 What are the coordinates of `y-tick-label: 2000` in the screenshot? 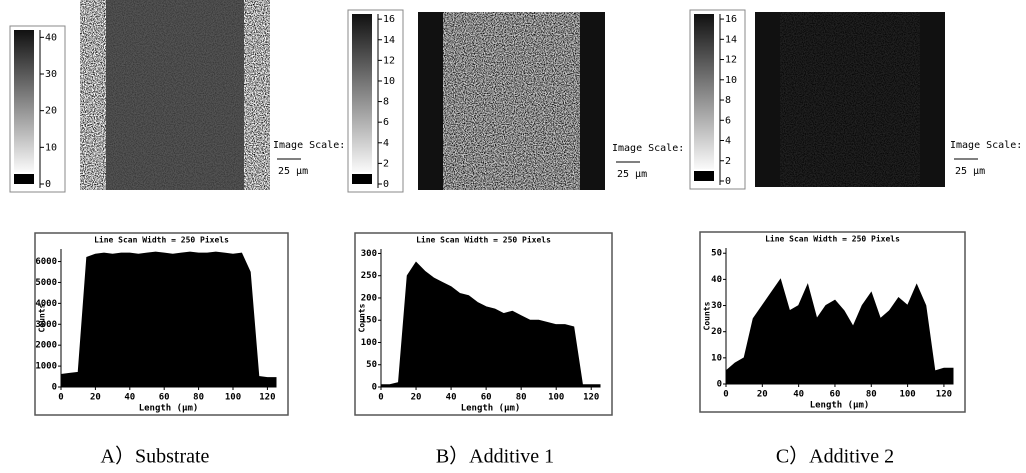 It's located at (46, 346).